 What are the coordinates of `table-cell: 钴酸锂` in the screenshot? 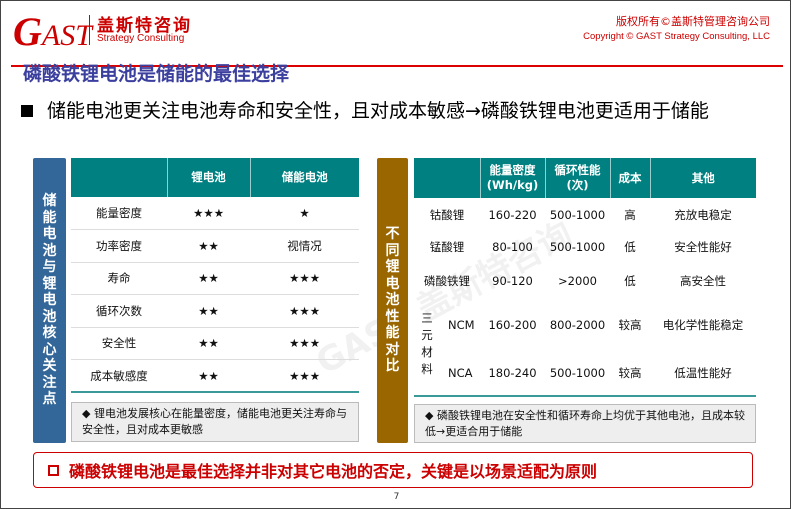 It's located at (447, 214).